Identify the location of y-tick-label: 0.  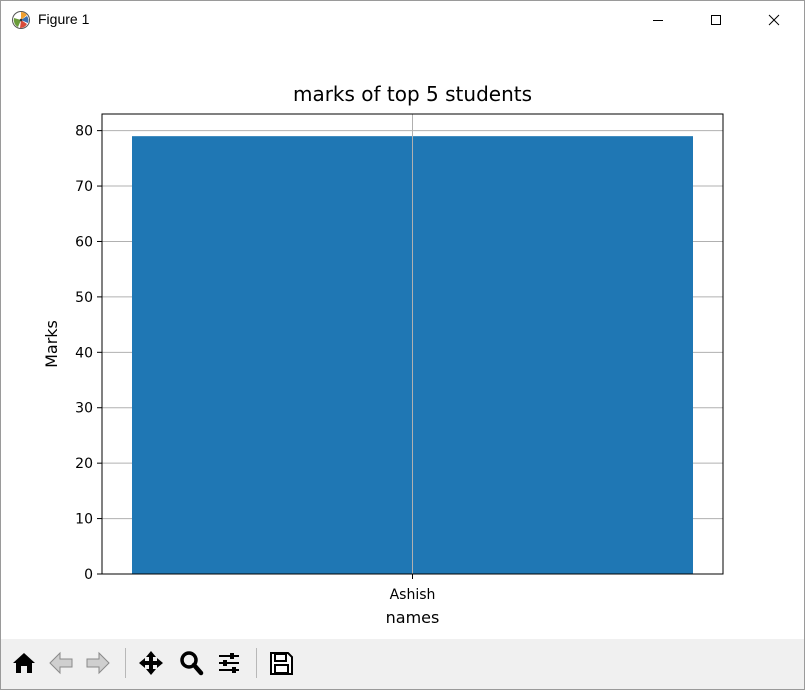
(88, 575).